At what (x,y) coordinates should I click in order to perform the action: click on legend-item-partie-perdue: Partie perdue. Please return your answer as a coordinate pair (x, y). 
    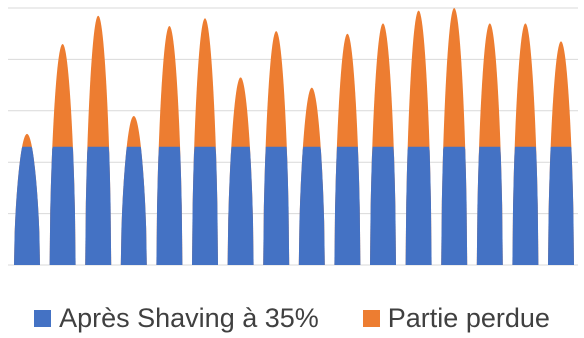
    Looking at the image, I should click on (456, 318).